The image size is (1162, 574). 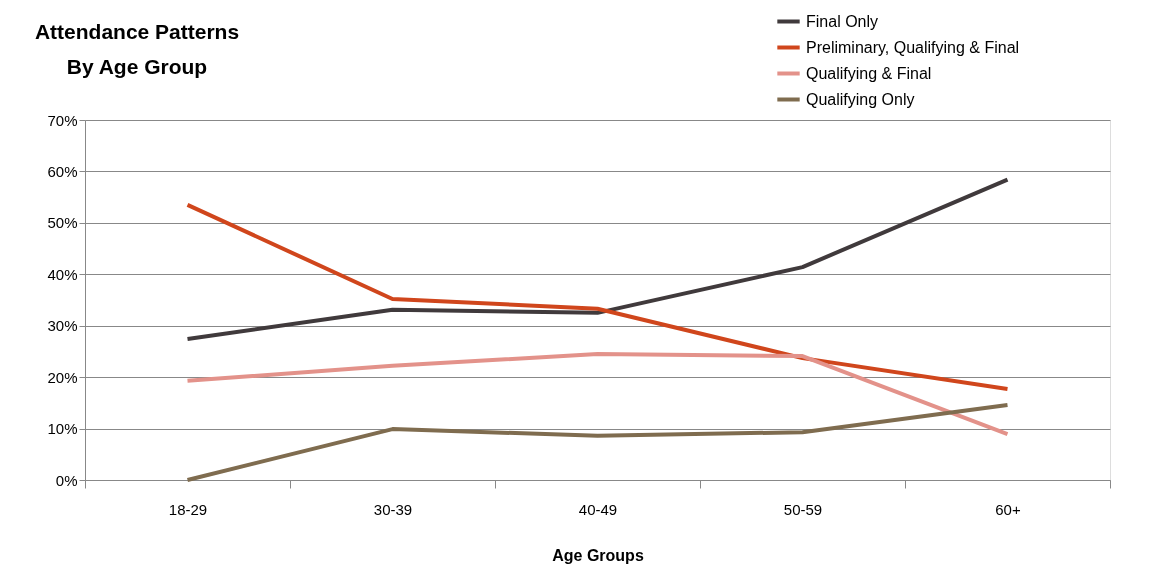 What do you see at coordinates (188, 509) in the screenshot?
I see `x-tick-label: 18-29` at bounding box center [188, 509].